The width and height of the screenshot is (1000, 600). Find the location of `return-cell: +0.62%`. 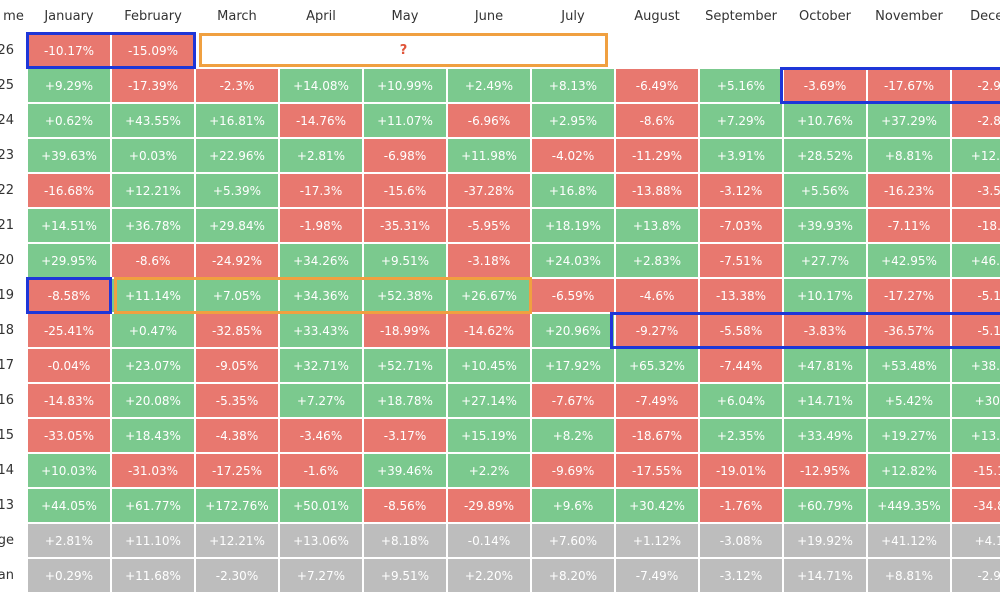

return-cell: +0.62% is located at coordinates (69, 120).